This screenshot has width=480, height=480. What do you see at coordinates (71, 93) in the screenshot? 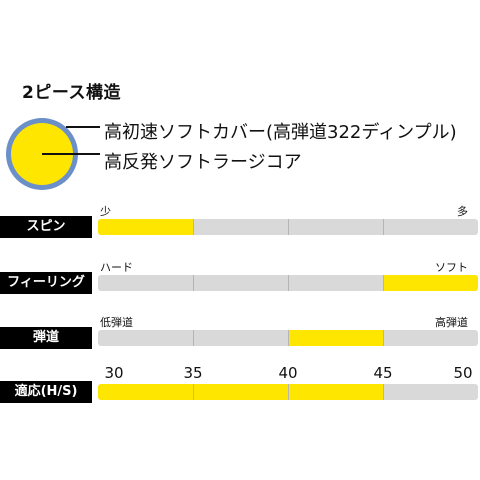
I see `page-title: 2ピース構造` at bounding box center [71, 93].